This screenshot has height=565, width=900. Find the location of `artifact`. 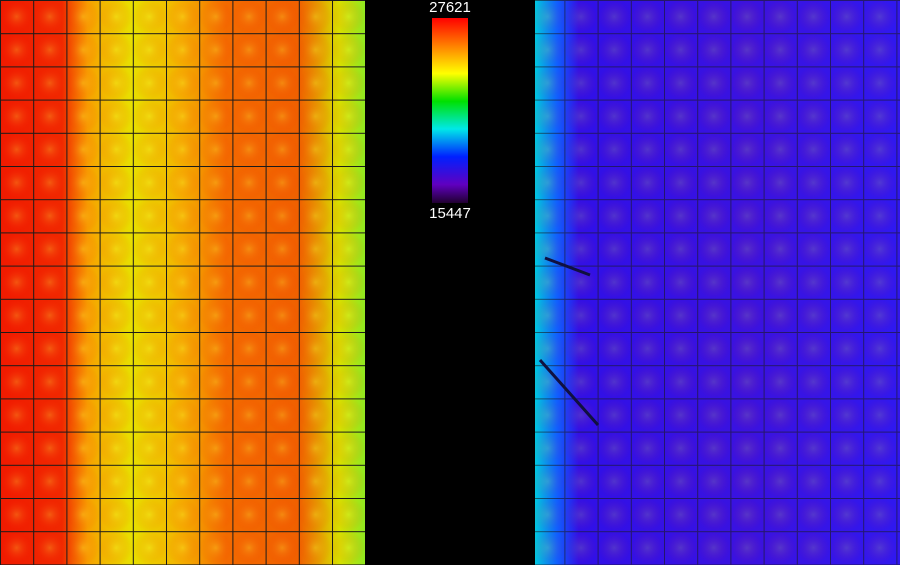

artifact is located at coordinates (569, 341).